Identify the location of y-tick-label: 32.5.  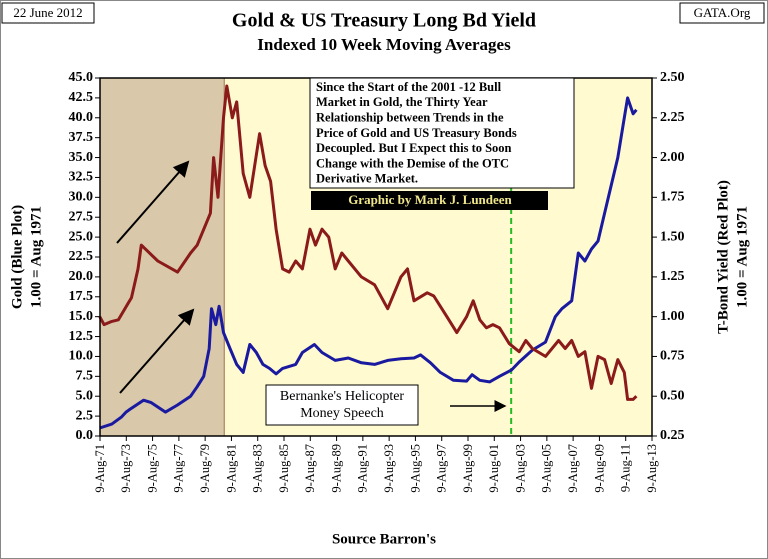
(81, 177).